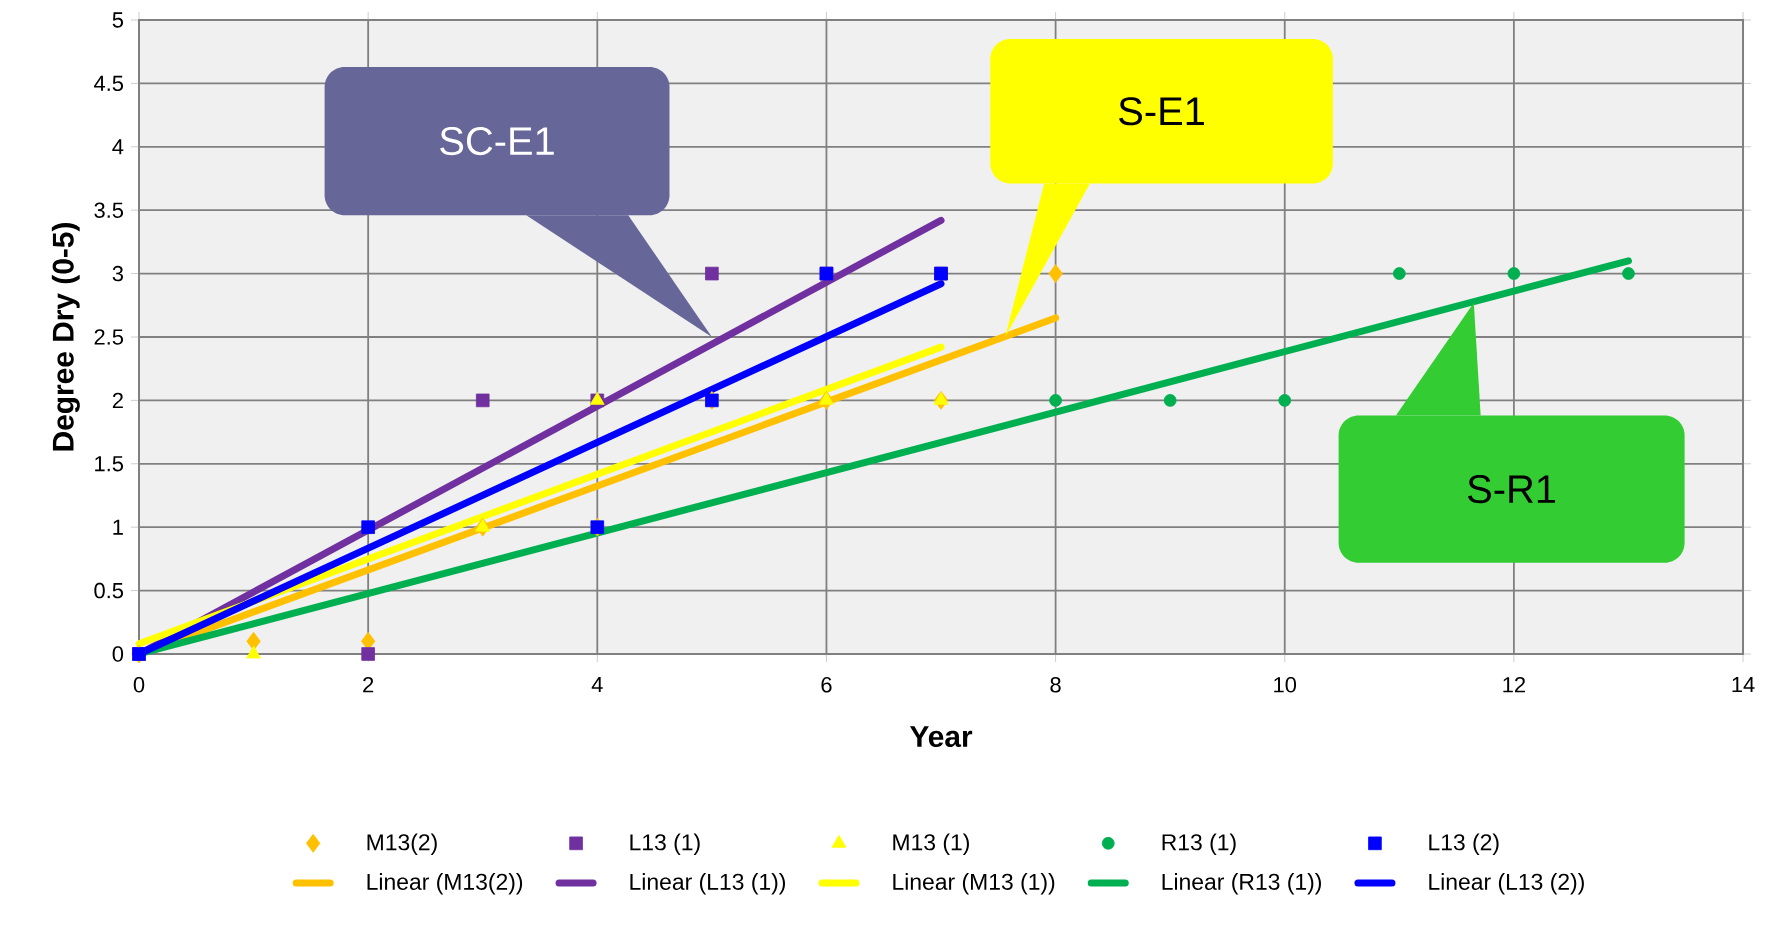  I want to click on x-tick-label: 8, so click(1055, 685).